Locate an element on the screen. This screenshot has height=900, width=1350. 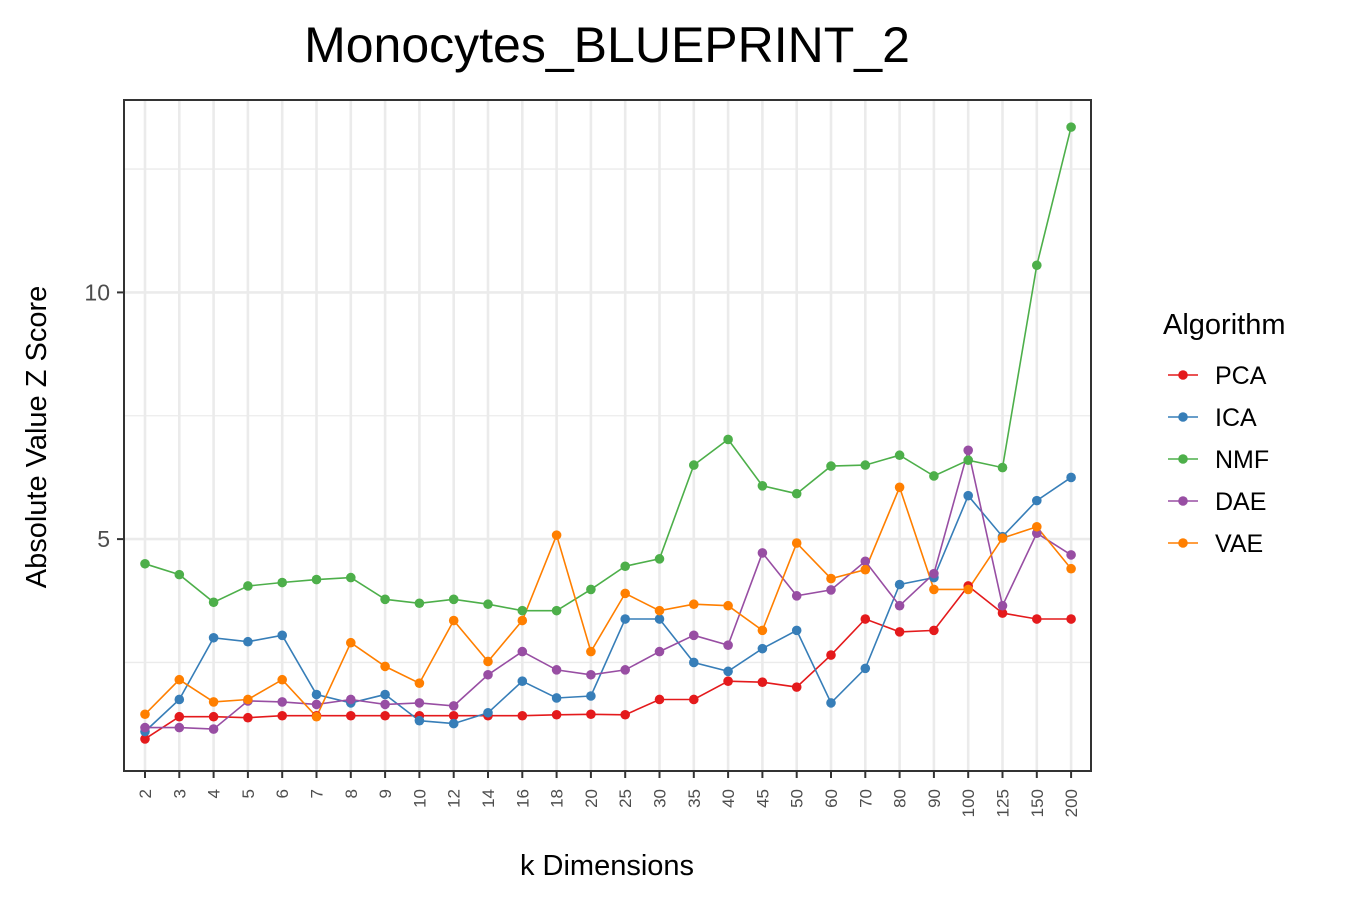
legend-title: Algorithm is located at coordinates (1224, 325).